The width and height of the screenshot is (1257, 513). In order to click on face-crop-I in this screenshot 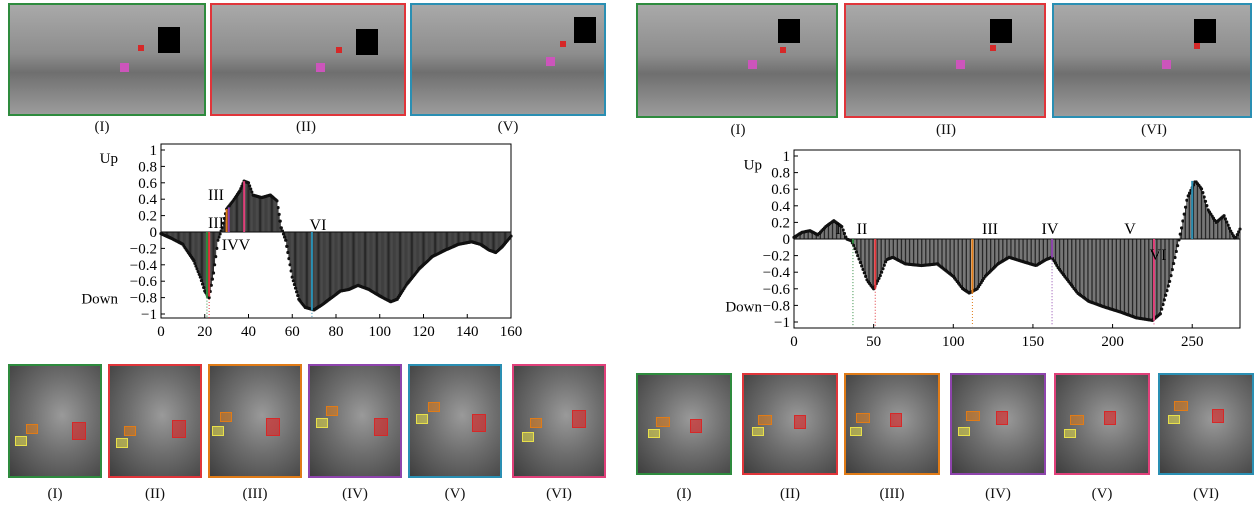, I will do `click(684, 424)`.